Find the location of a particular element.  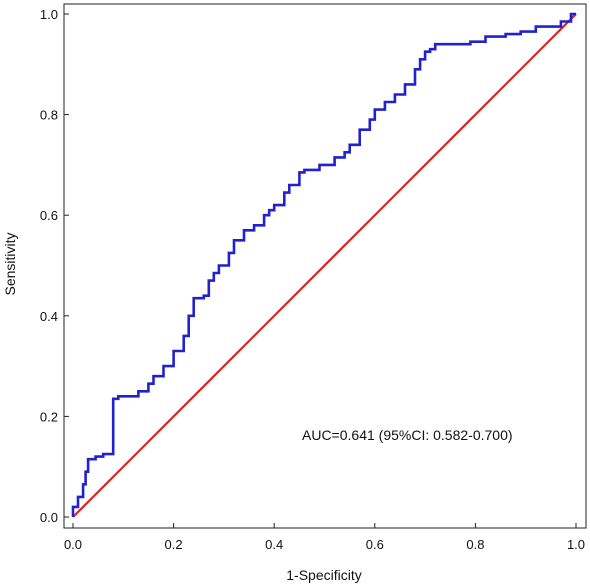

y-axis: 0.0 0.2 0.4 0.6 0.8 1.0 is located at coordinates (54, 266).